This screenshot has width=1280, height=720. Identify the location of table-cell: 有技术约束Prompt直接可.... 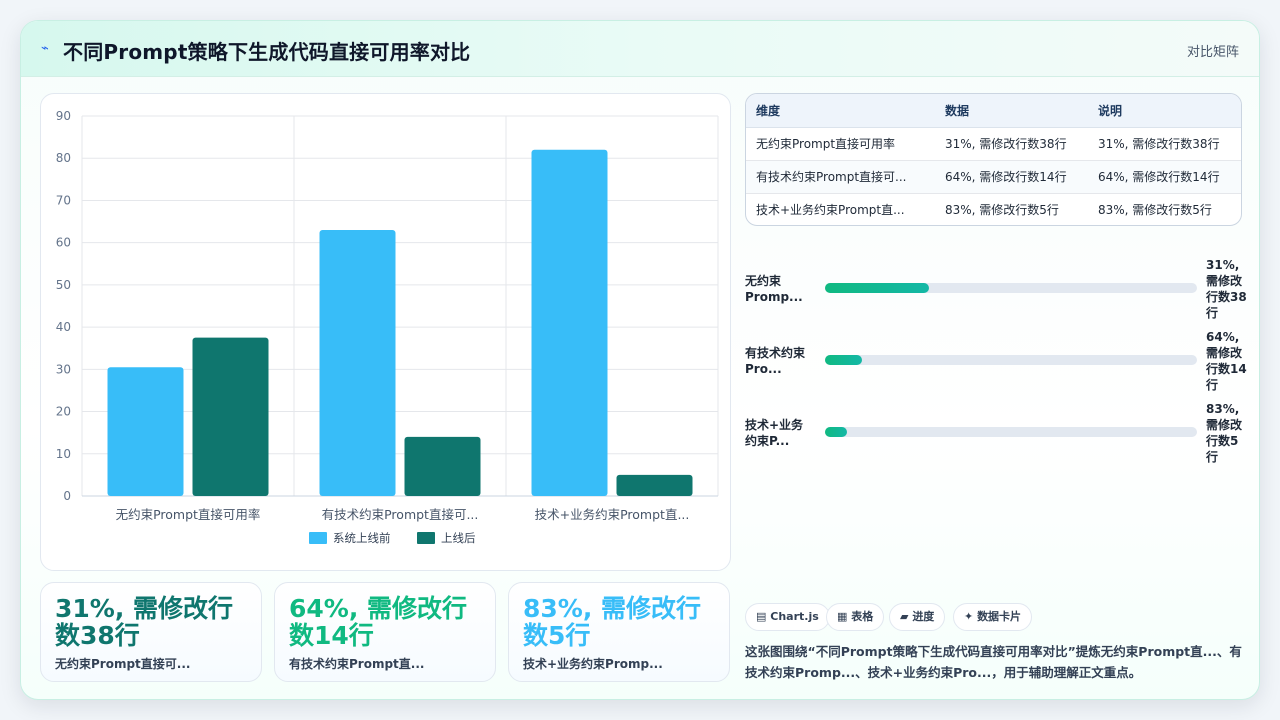
(840, 177).